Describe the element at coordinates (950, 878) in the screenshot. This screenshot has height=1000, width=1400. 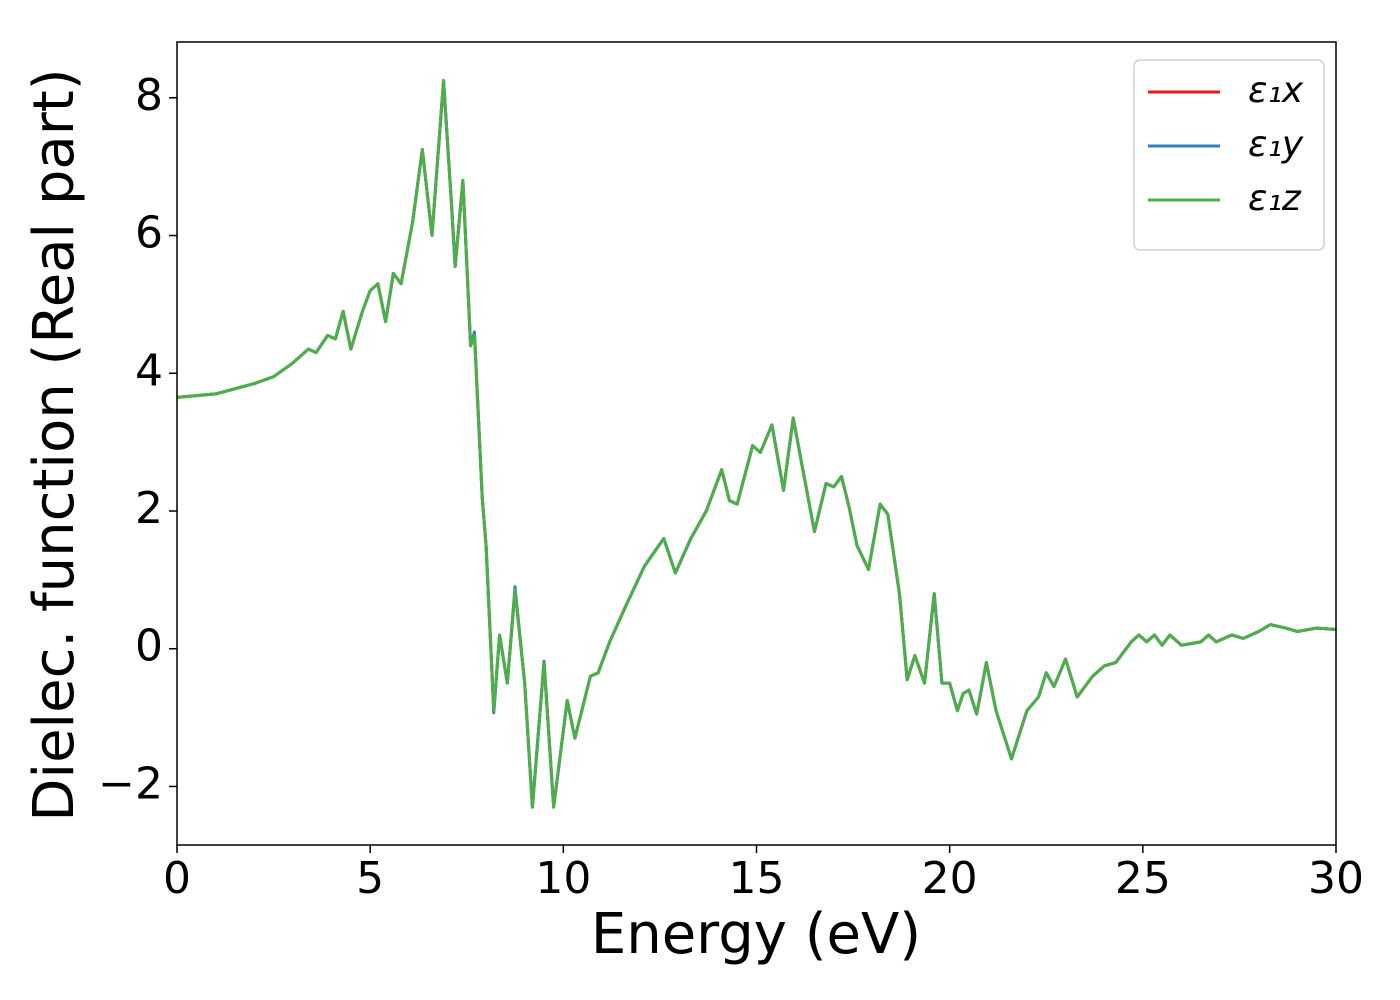
I see `x-tick-label: 20` at that location.